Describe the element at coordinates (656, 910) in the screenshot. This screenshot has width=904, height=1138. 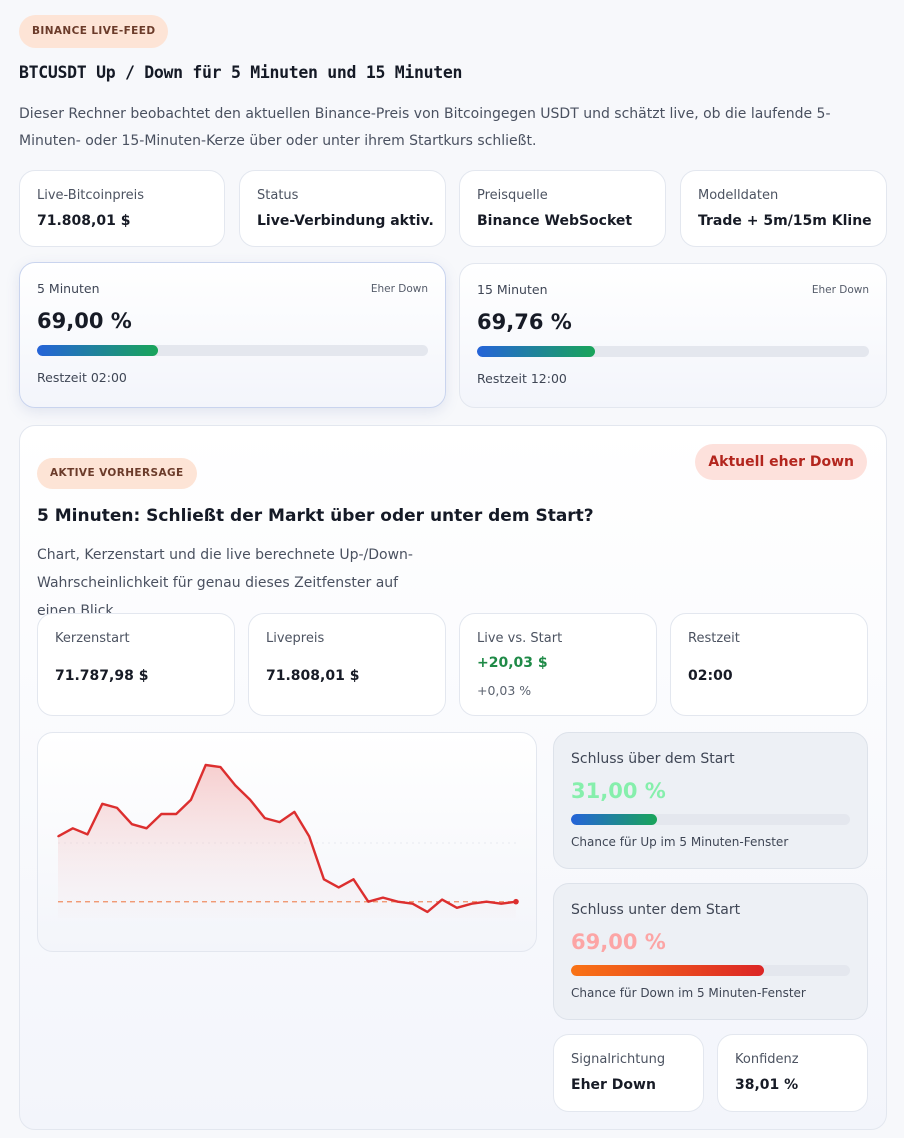
I see `down-label: Schluss unter dem Start` at that location.